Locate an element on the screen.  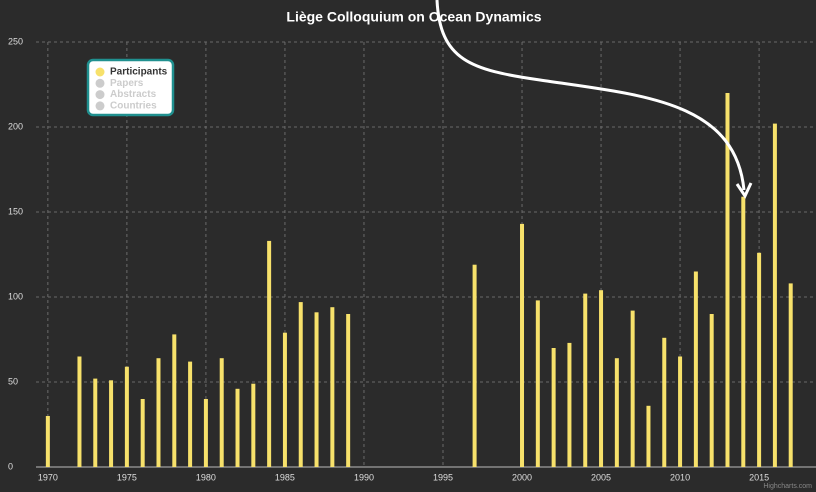
legend-label: Papers is located at coordinates (127, 83).